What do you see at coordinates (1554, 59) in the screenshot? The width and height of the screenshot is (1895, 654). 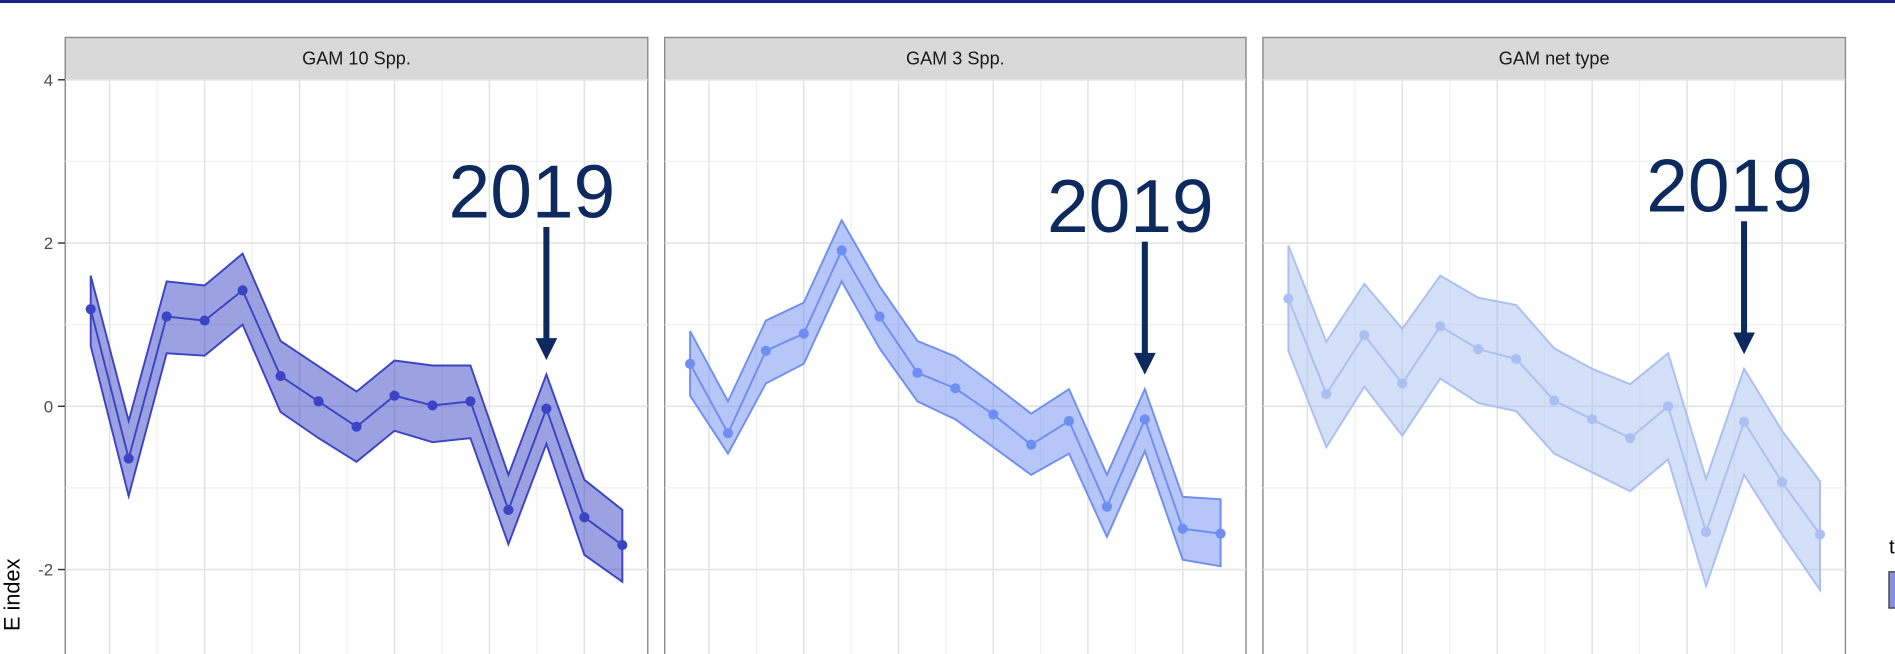 I see `panel-title: GAM net type` at bounding box center [1554, 59].